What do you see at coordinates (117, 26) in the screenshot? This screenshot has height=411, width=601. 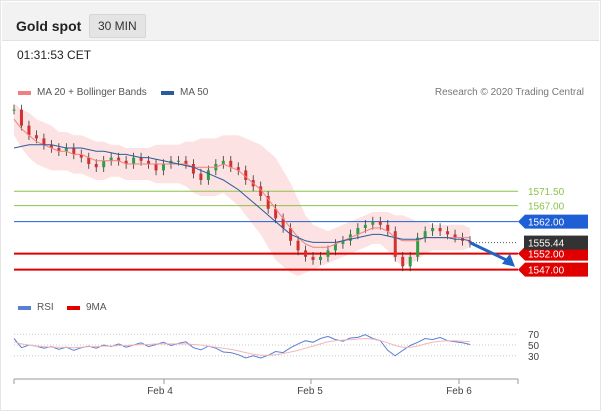 I see `timeframe-selector: 30 MIN` at bounding box center [117, 26].